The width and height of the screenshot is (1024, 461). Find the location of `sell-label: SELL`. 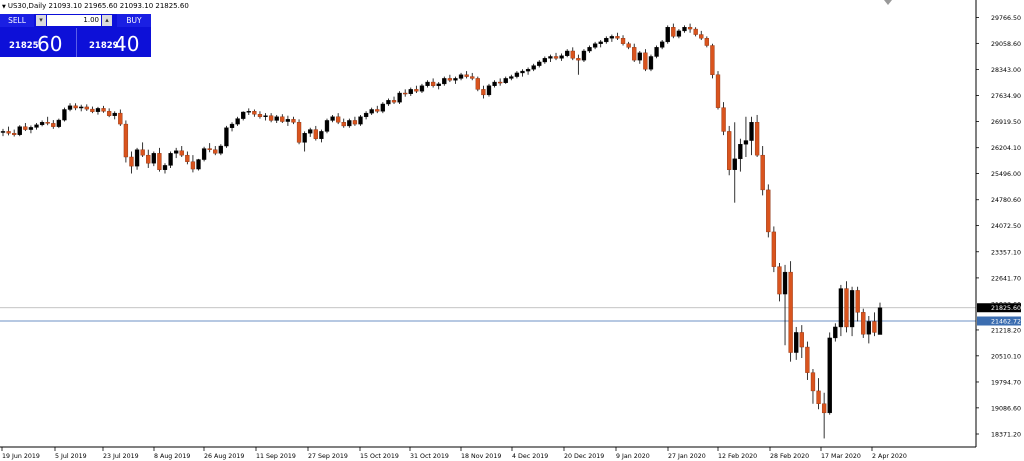

sell-label: SELL is located at coordinates (17, 20).